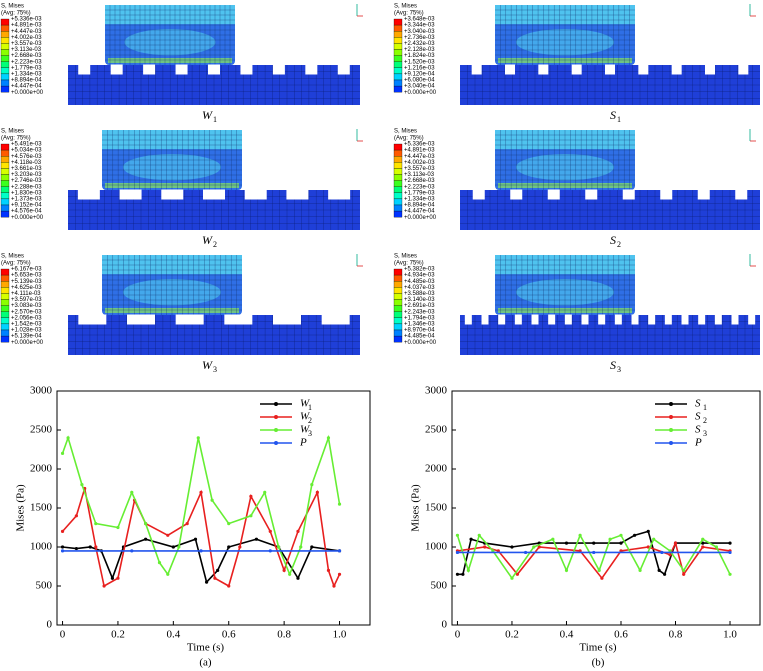 The width and height of the screenshot is (763, 671). I want to click on legend-label-sub: 1, so click(705, 407).